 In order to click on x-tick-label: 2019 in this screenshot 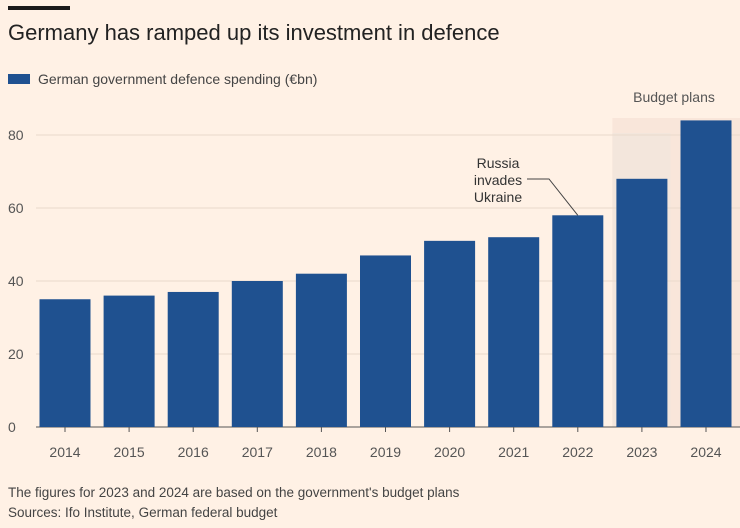, I will do `click(385, 452)`.